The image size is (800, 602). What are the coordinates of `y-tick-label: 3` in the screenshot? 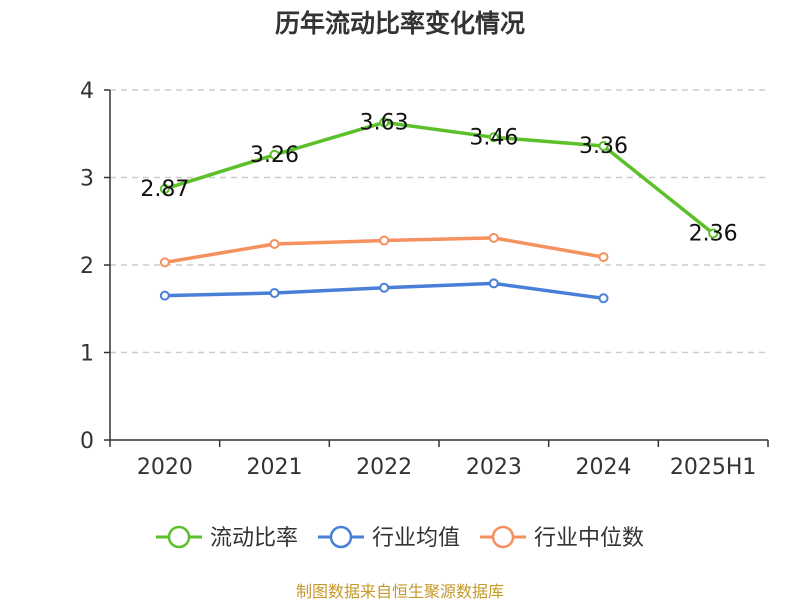 It's located at (87, 179).